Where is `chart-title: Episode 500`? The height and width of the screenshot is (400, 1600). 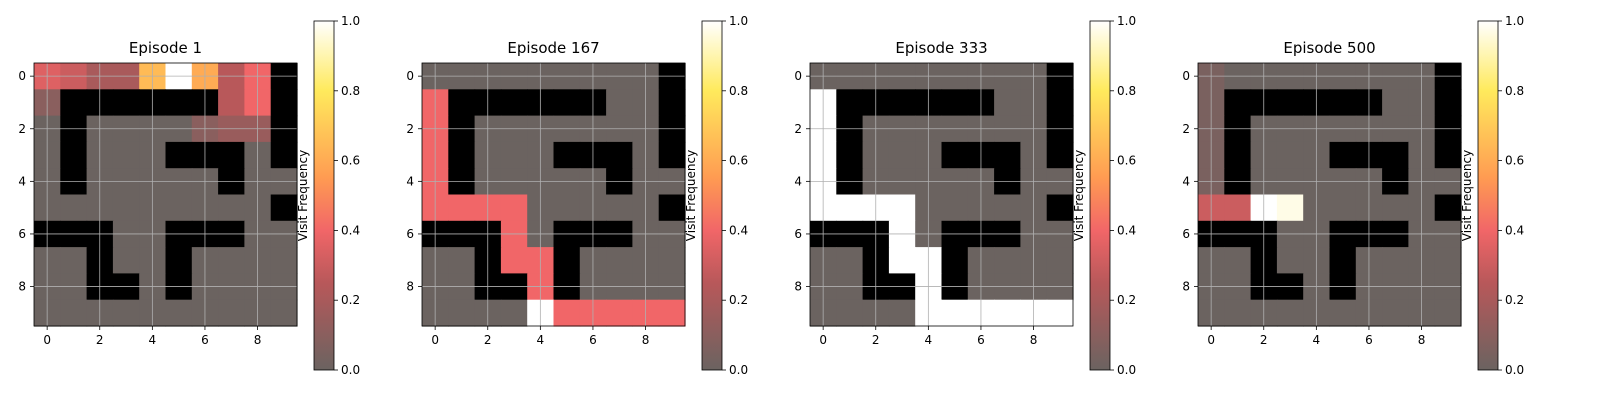
chart-title: Episode 500 is located at coordinates (1329, 48).